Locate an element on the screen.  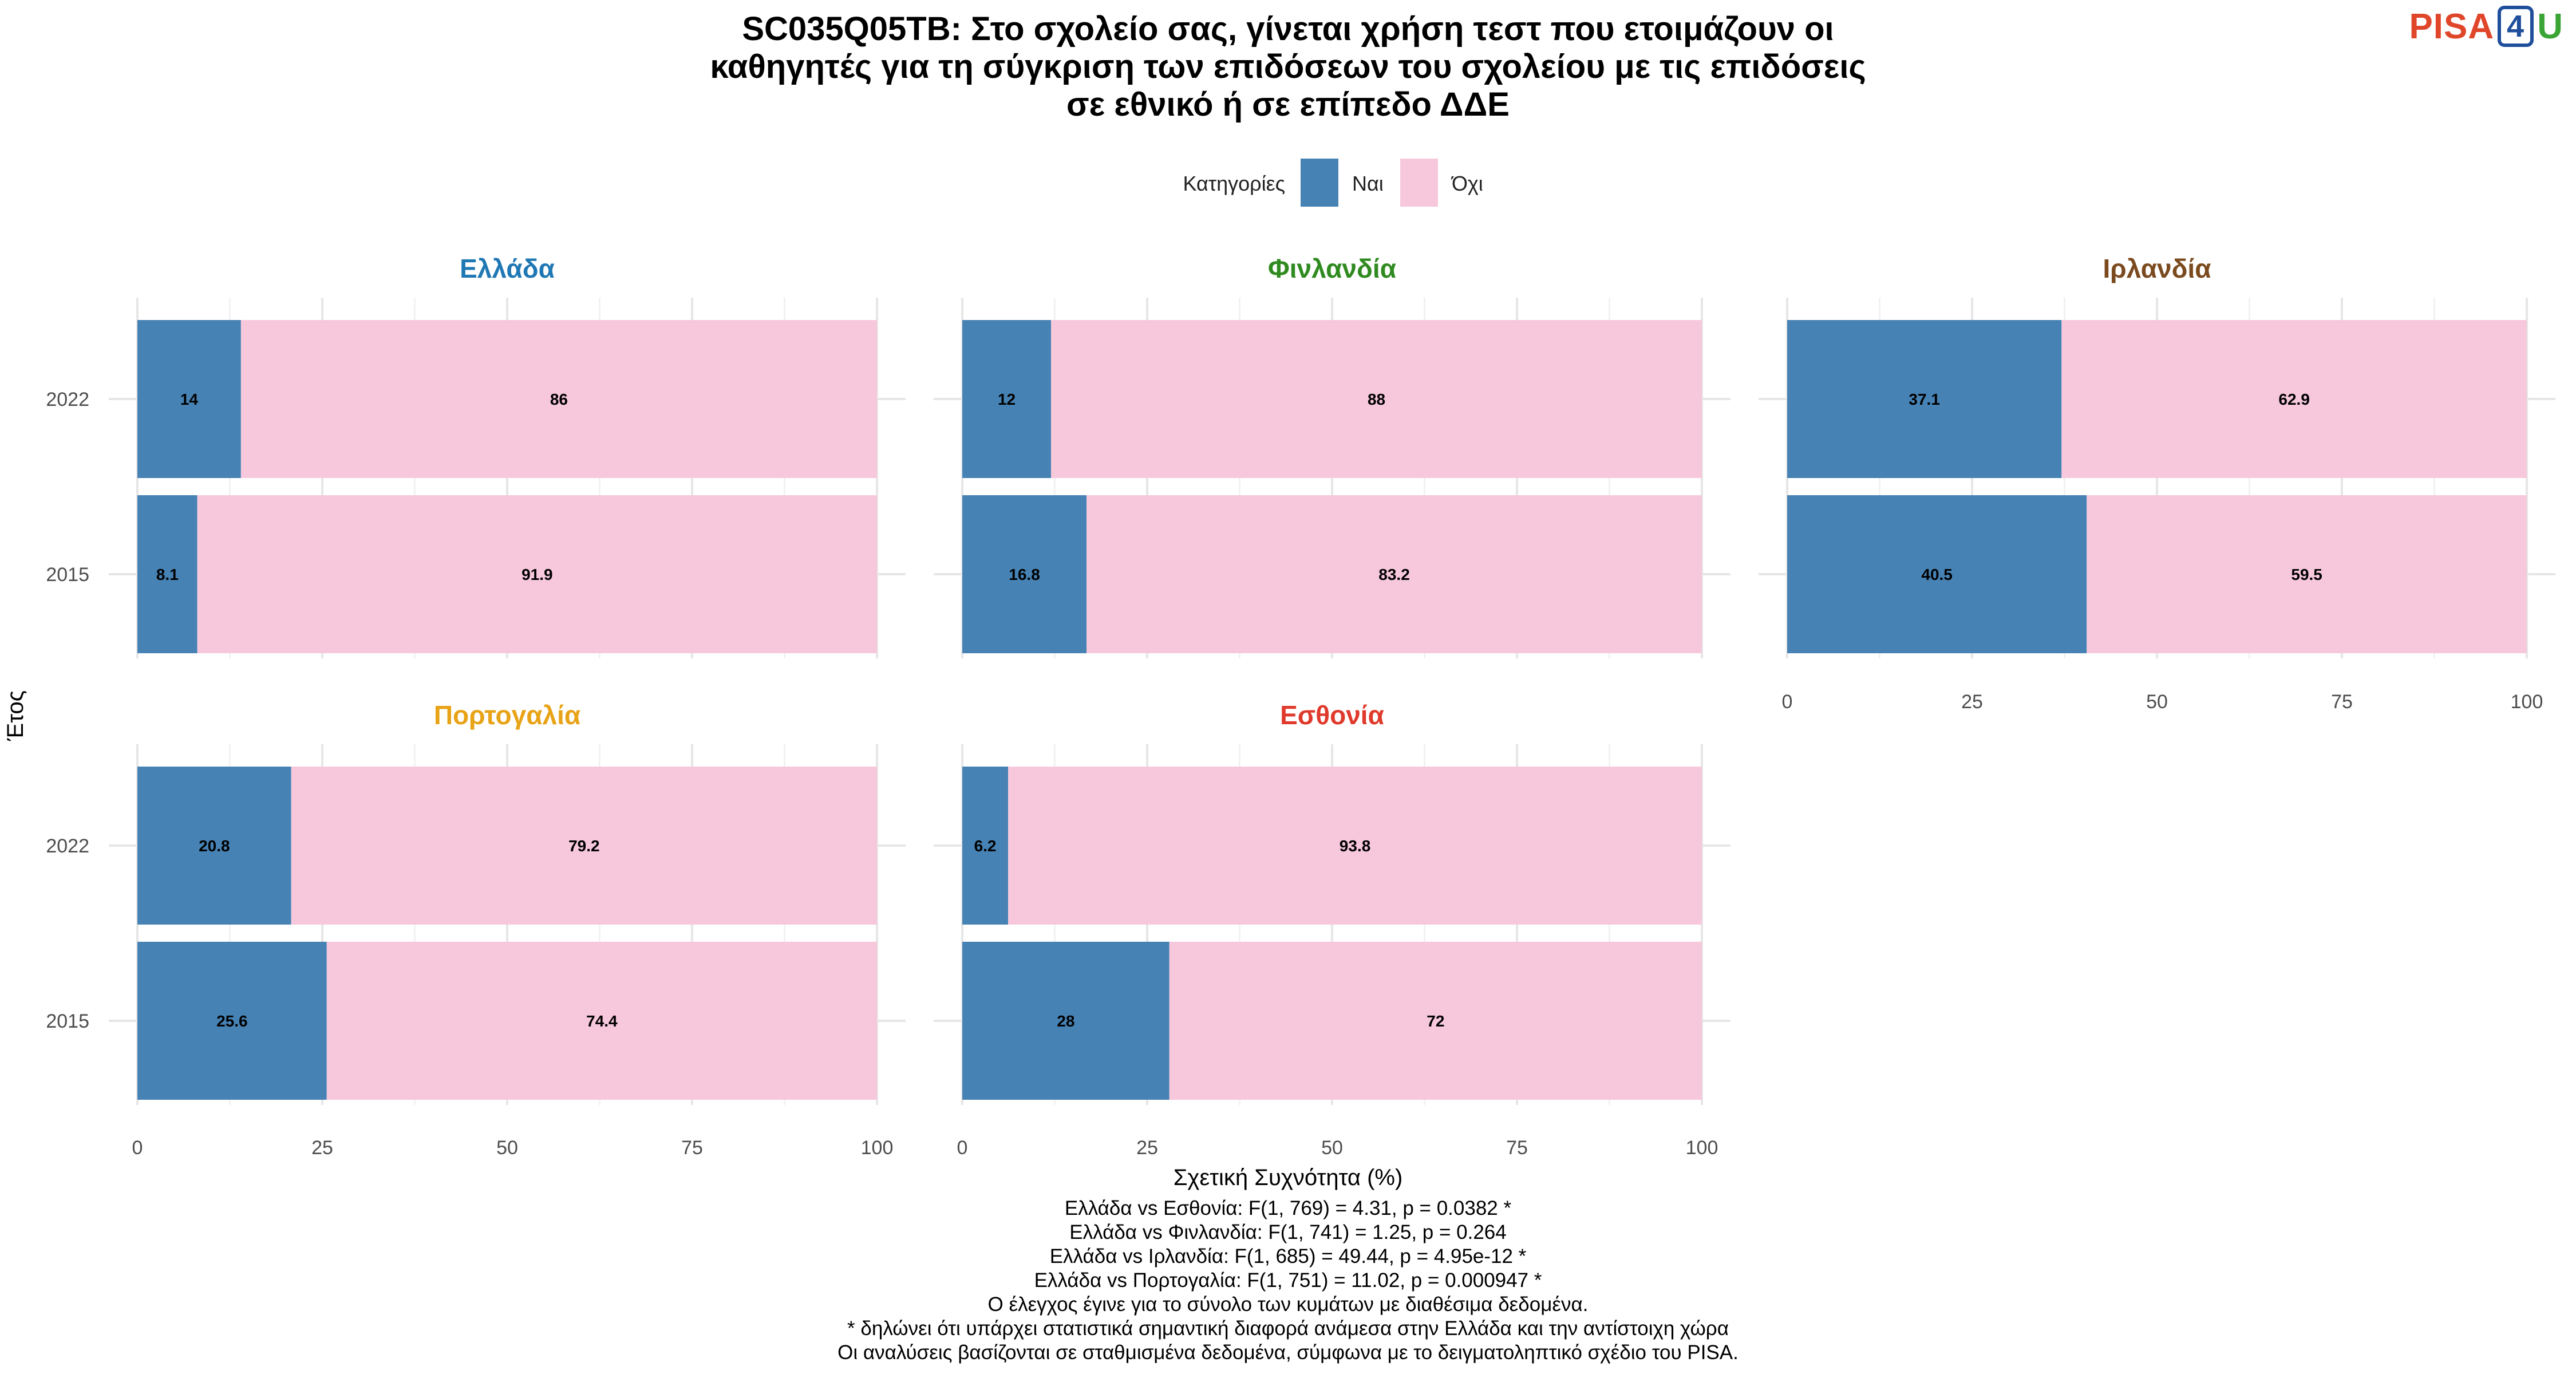
data-label: 12 is located at coordinates (1007, 399).